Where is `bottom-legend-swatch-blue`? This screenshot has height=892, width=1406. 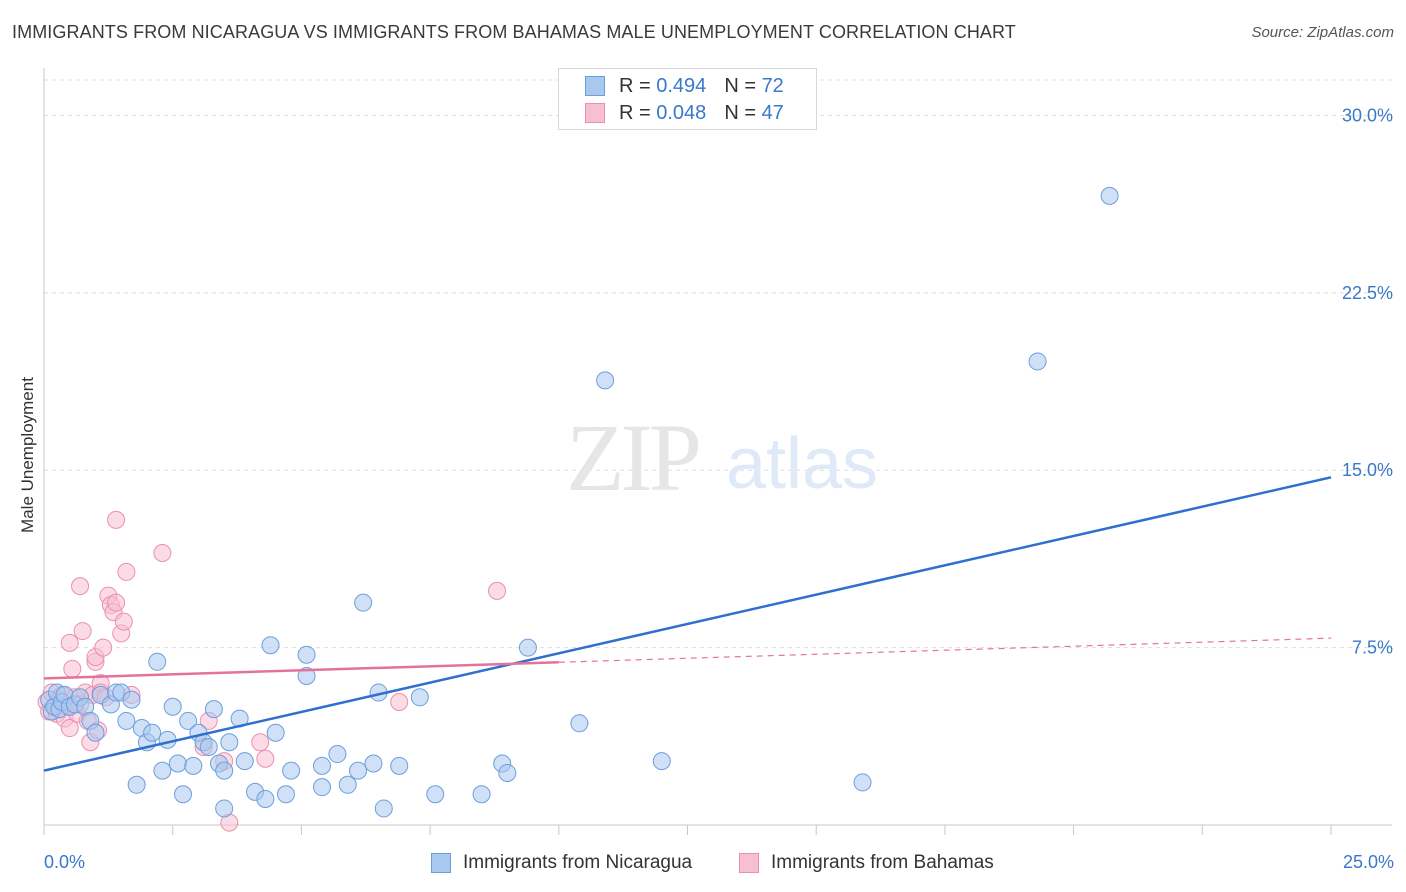
bottom-legend-swatch-blue is located at coordinates (441, 863).